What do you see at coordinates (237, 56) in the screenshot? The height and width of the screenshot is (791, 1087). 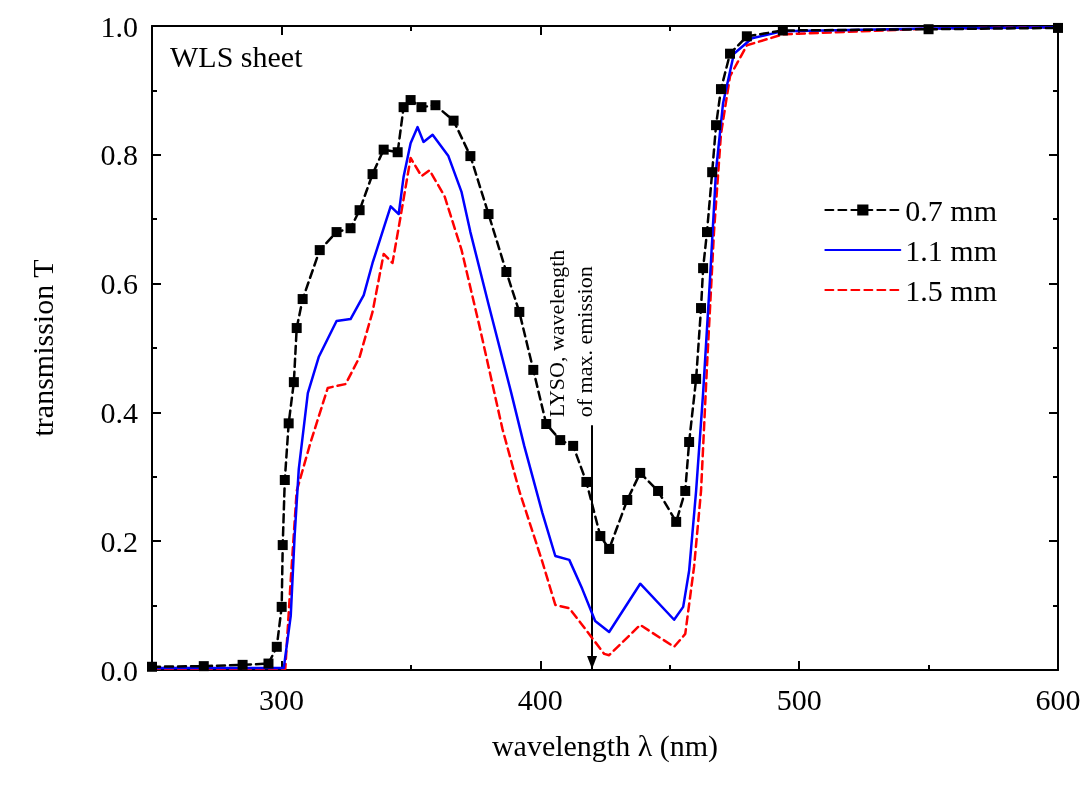 I see `chart-title: WLS sheet` at bounding box center [237, 56].